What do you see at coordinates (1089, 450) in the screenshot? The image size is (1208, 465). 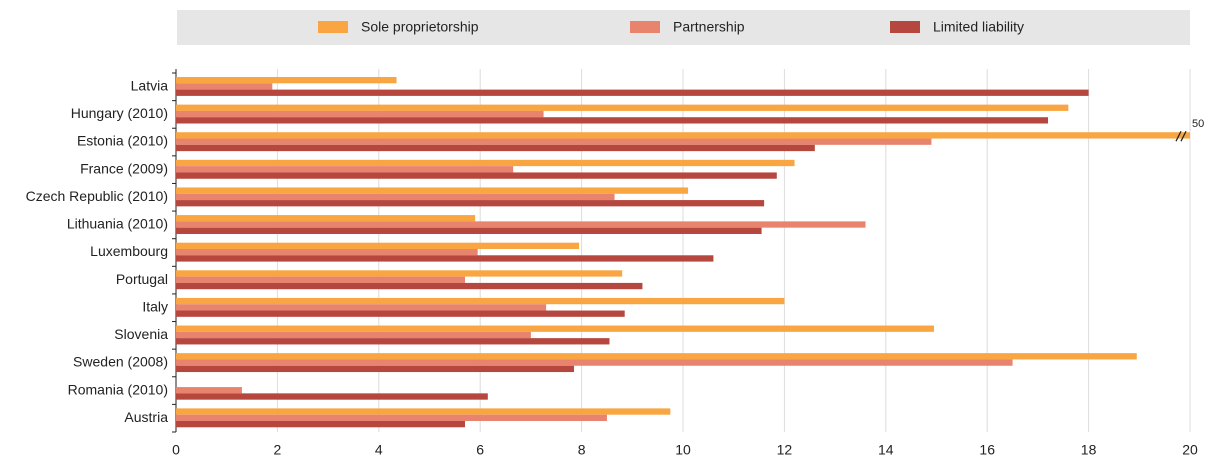 I see `x-tick-label: 18` at bounding box center [1089, 450].